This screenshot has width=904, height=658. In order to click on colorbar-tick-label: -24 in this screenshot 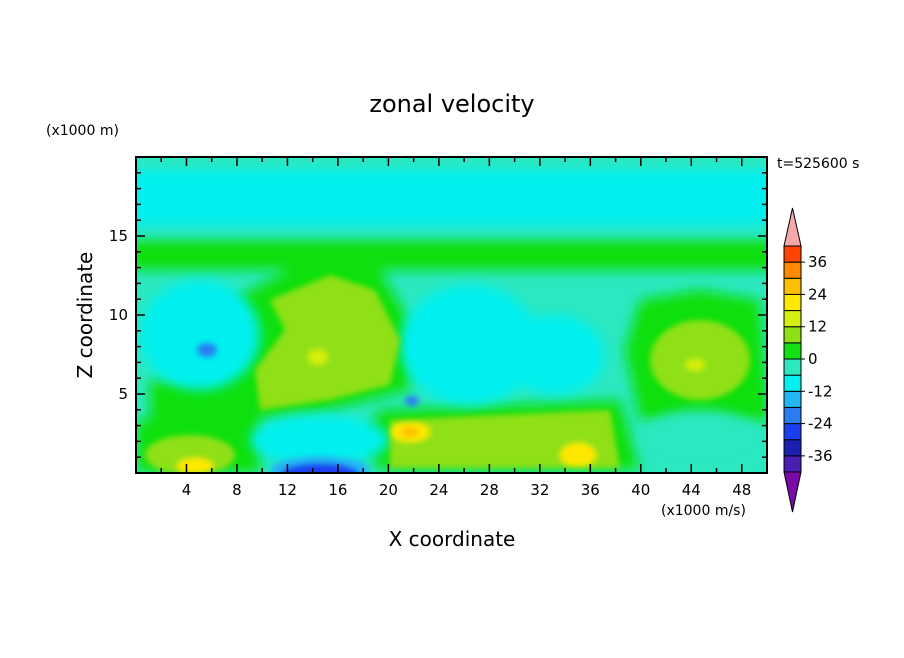, I will do `click(820, 424)`.